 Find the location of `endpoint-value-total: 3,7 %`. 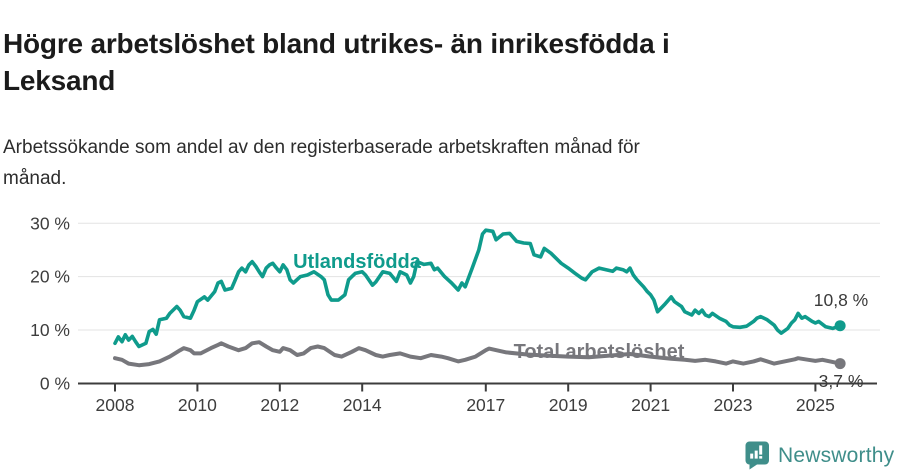

endpoint-value-total: 3,7 % is located at coordinates (841, 381).